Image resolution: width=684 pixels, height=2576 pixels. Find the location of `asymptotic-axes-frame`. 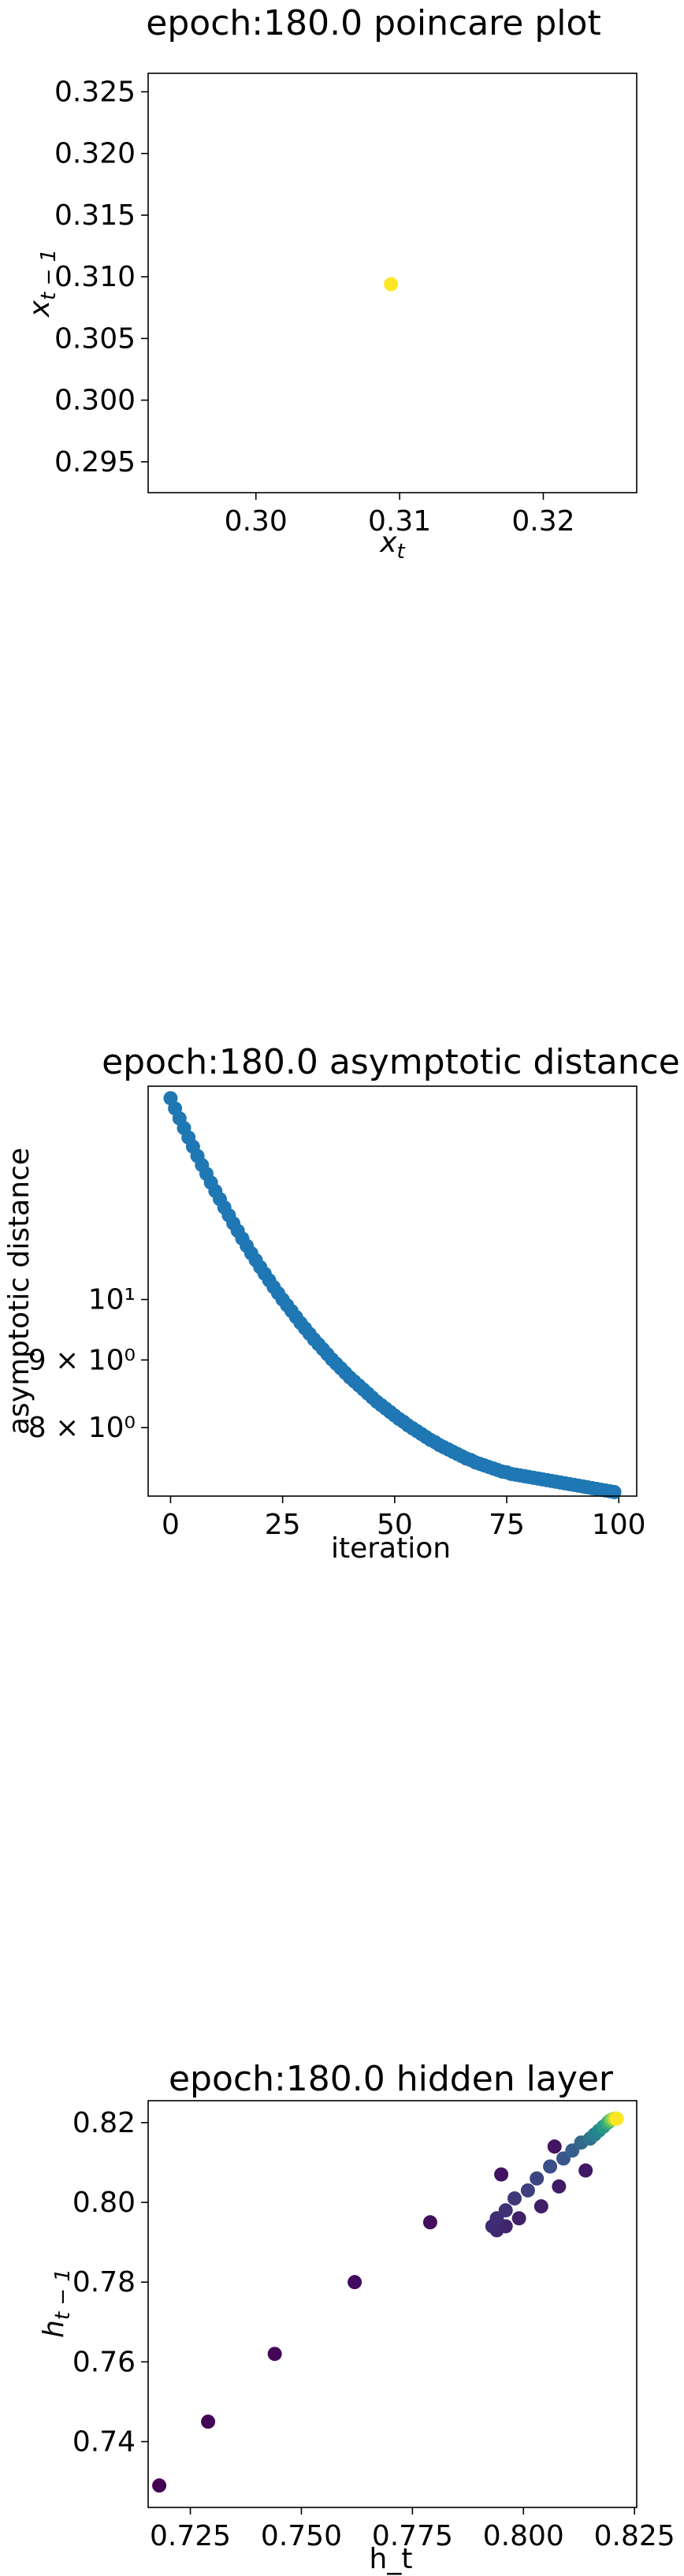

asymptotic-axes-frame is located at coordinates (392, 1291).